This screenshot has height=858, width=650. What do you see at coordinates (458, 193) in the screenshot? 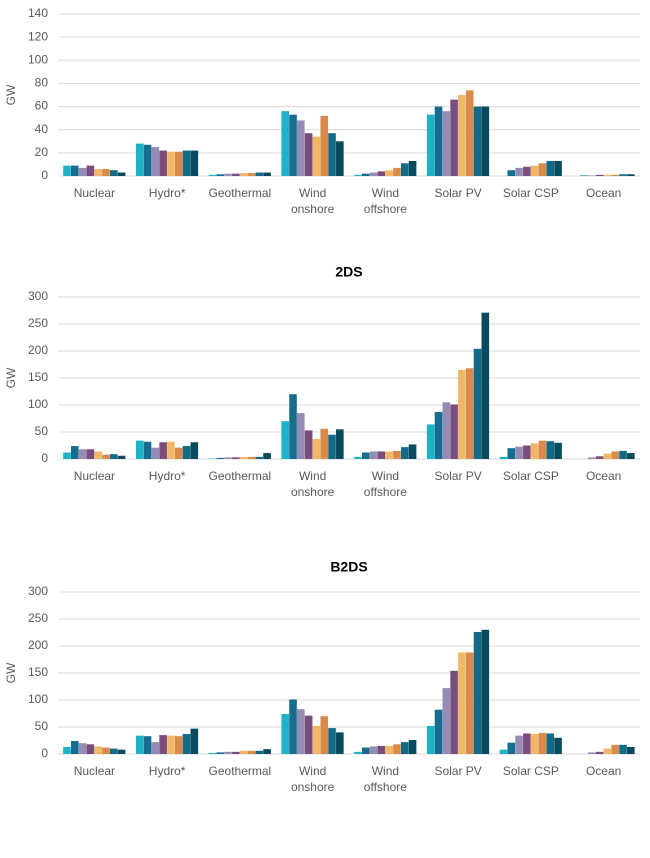
I see `x-tick-label: Solar PV` at bounding box center [458, 193].